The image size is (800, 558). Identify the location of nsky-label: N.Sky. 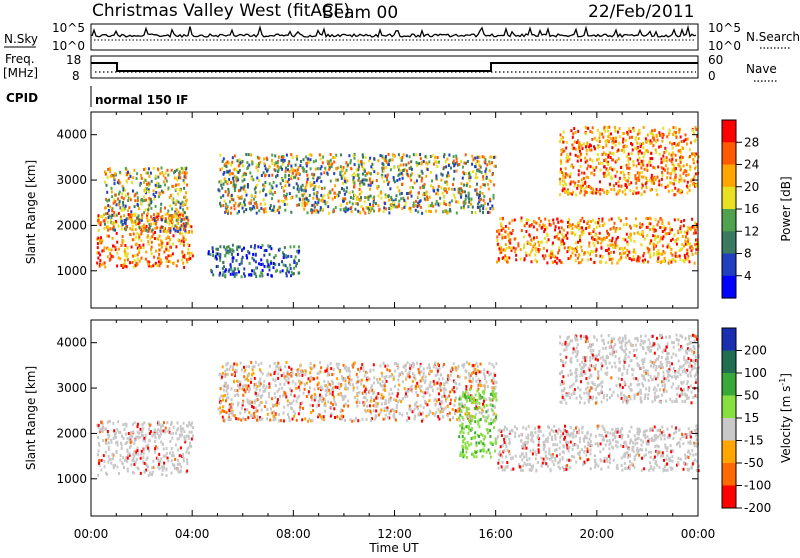
(21, 39).